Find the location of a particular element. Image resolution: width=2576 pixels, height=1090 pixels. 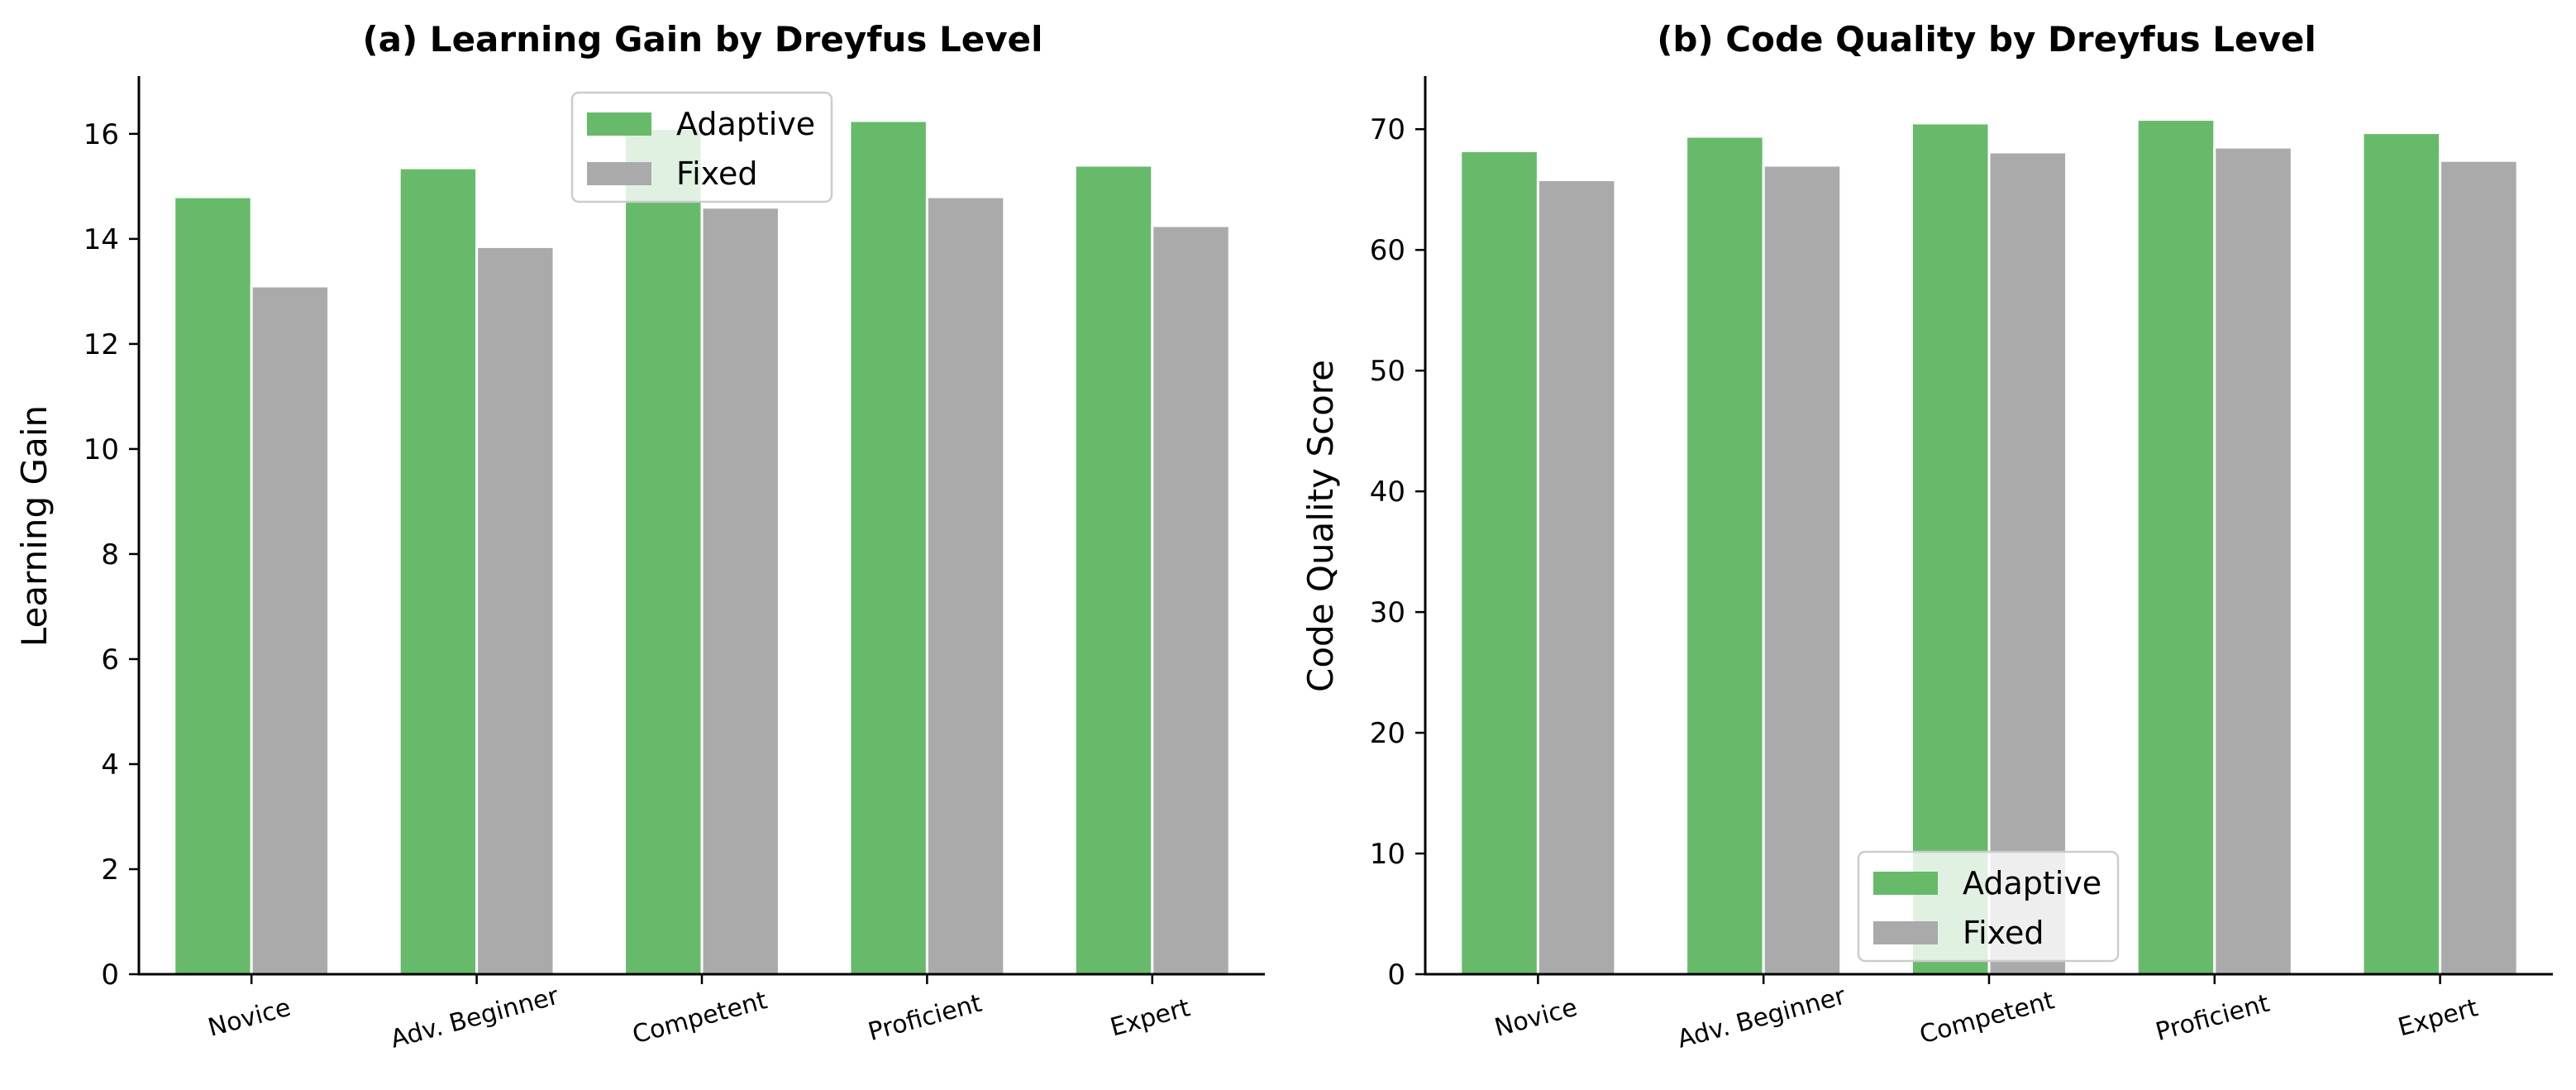

y-tick-label: 40 is located at coordinates (1387, 492).